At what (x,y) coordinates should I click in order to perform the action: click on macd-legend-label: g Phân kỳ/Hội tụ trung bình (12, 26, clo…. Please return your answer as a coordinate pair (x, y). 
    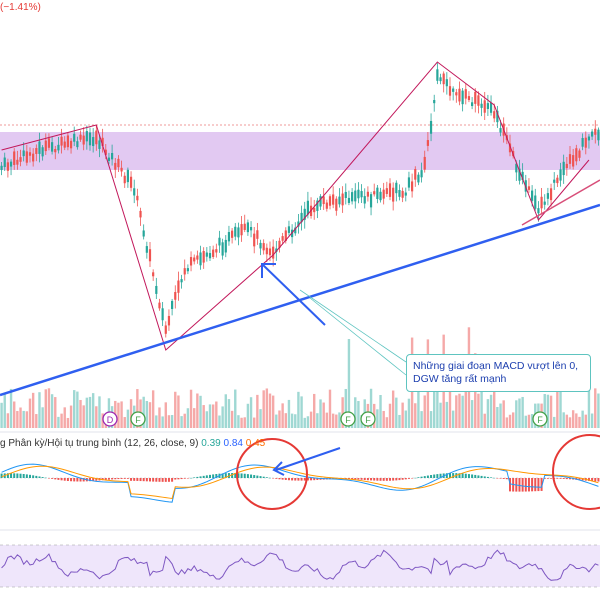
    Looking at the image, I should click on (99, 443).